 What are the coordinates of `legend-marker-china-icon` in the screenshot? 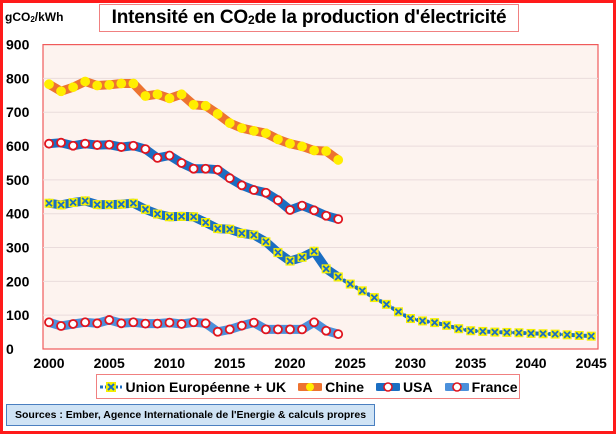 It's located at (310, 386).